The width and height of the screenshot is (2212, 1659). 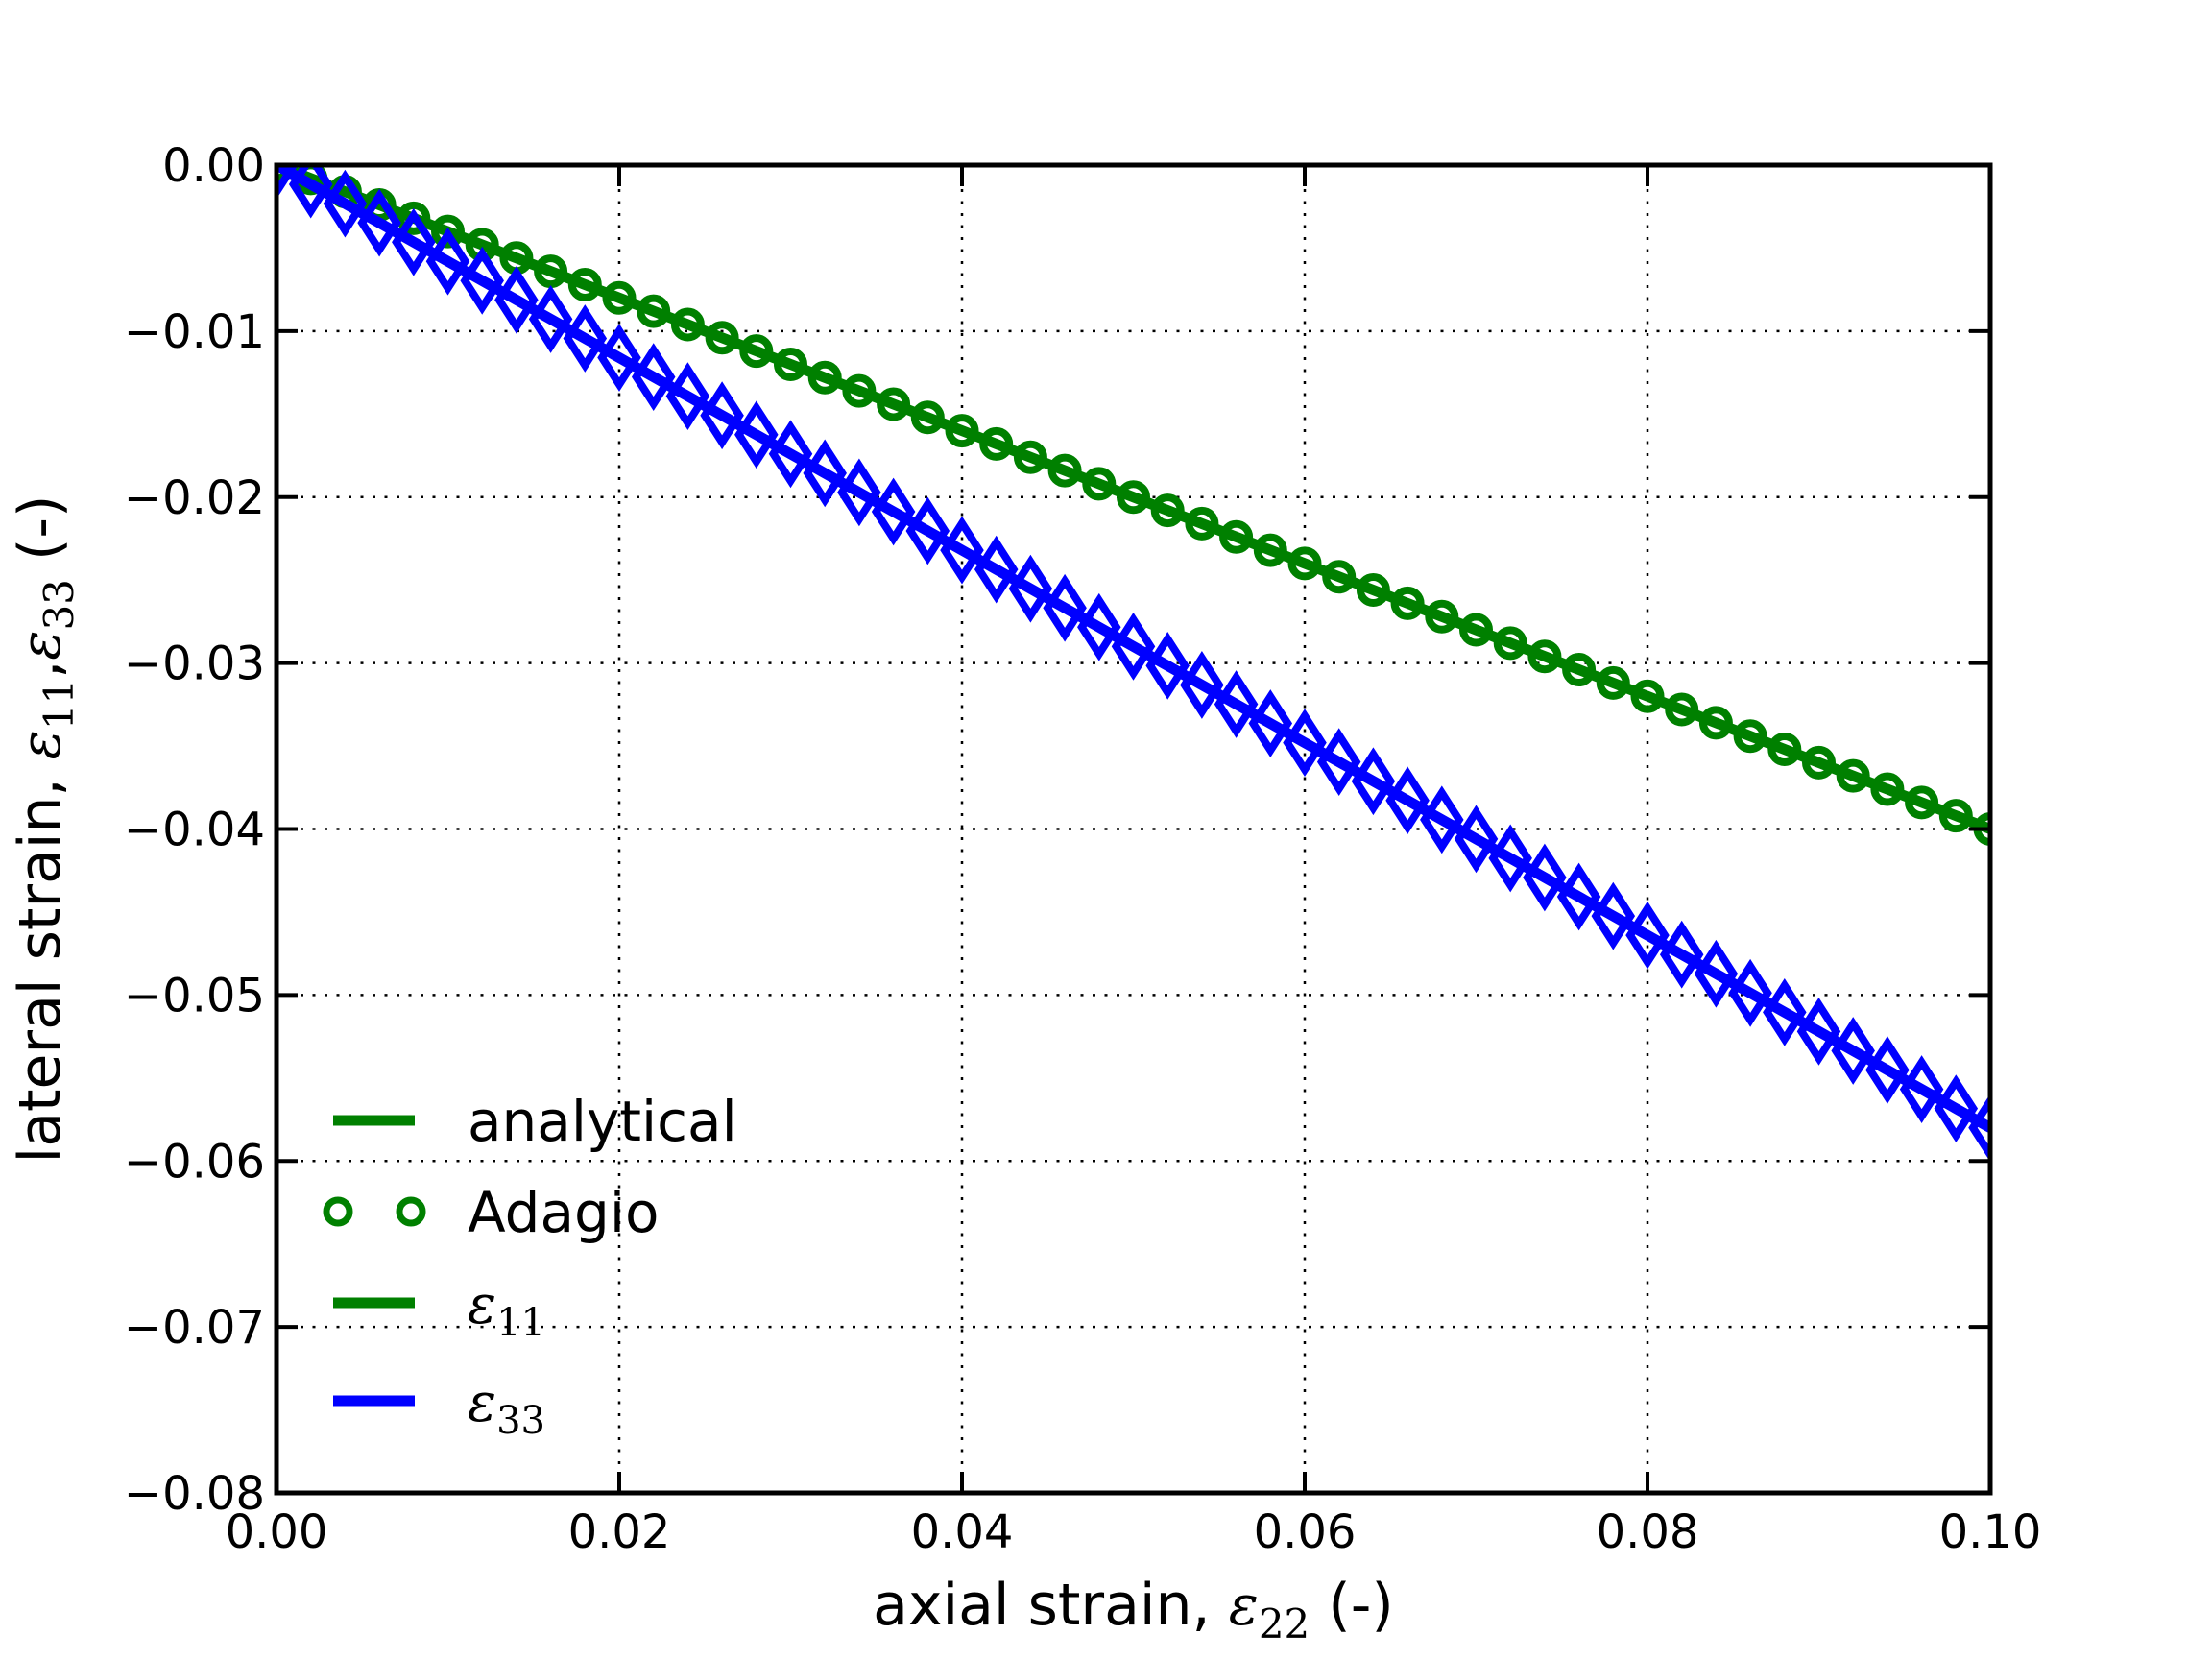 What do you see at coordinates (213, 166) in the screenshot?
I see `y-tick-label: 0.00` at bounding box center [213, 166].